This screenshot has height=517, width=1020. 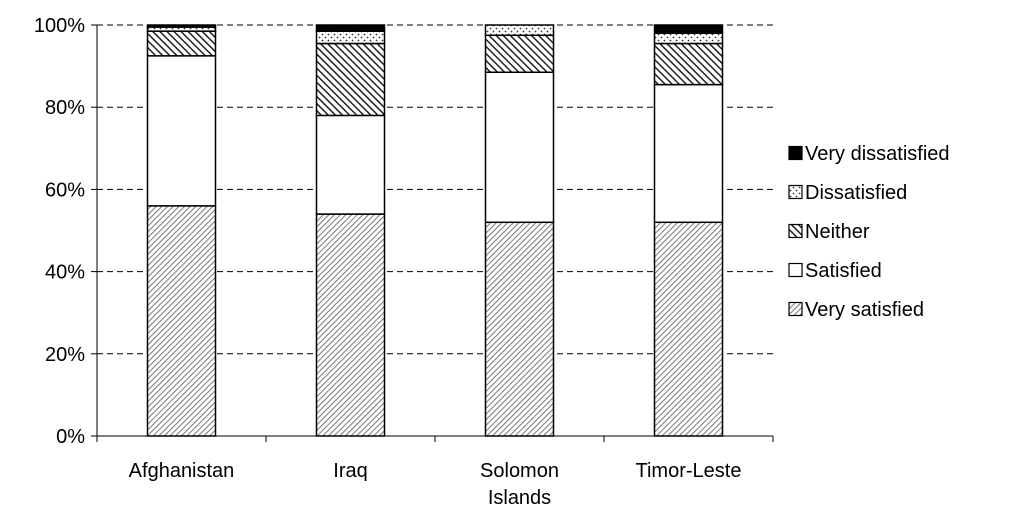 I want to click on bar-segment-satisfied-solomon-islands, so click(x=519, y=147).